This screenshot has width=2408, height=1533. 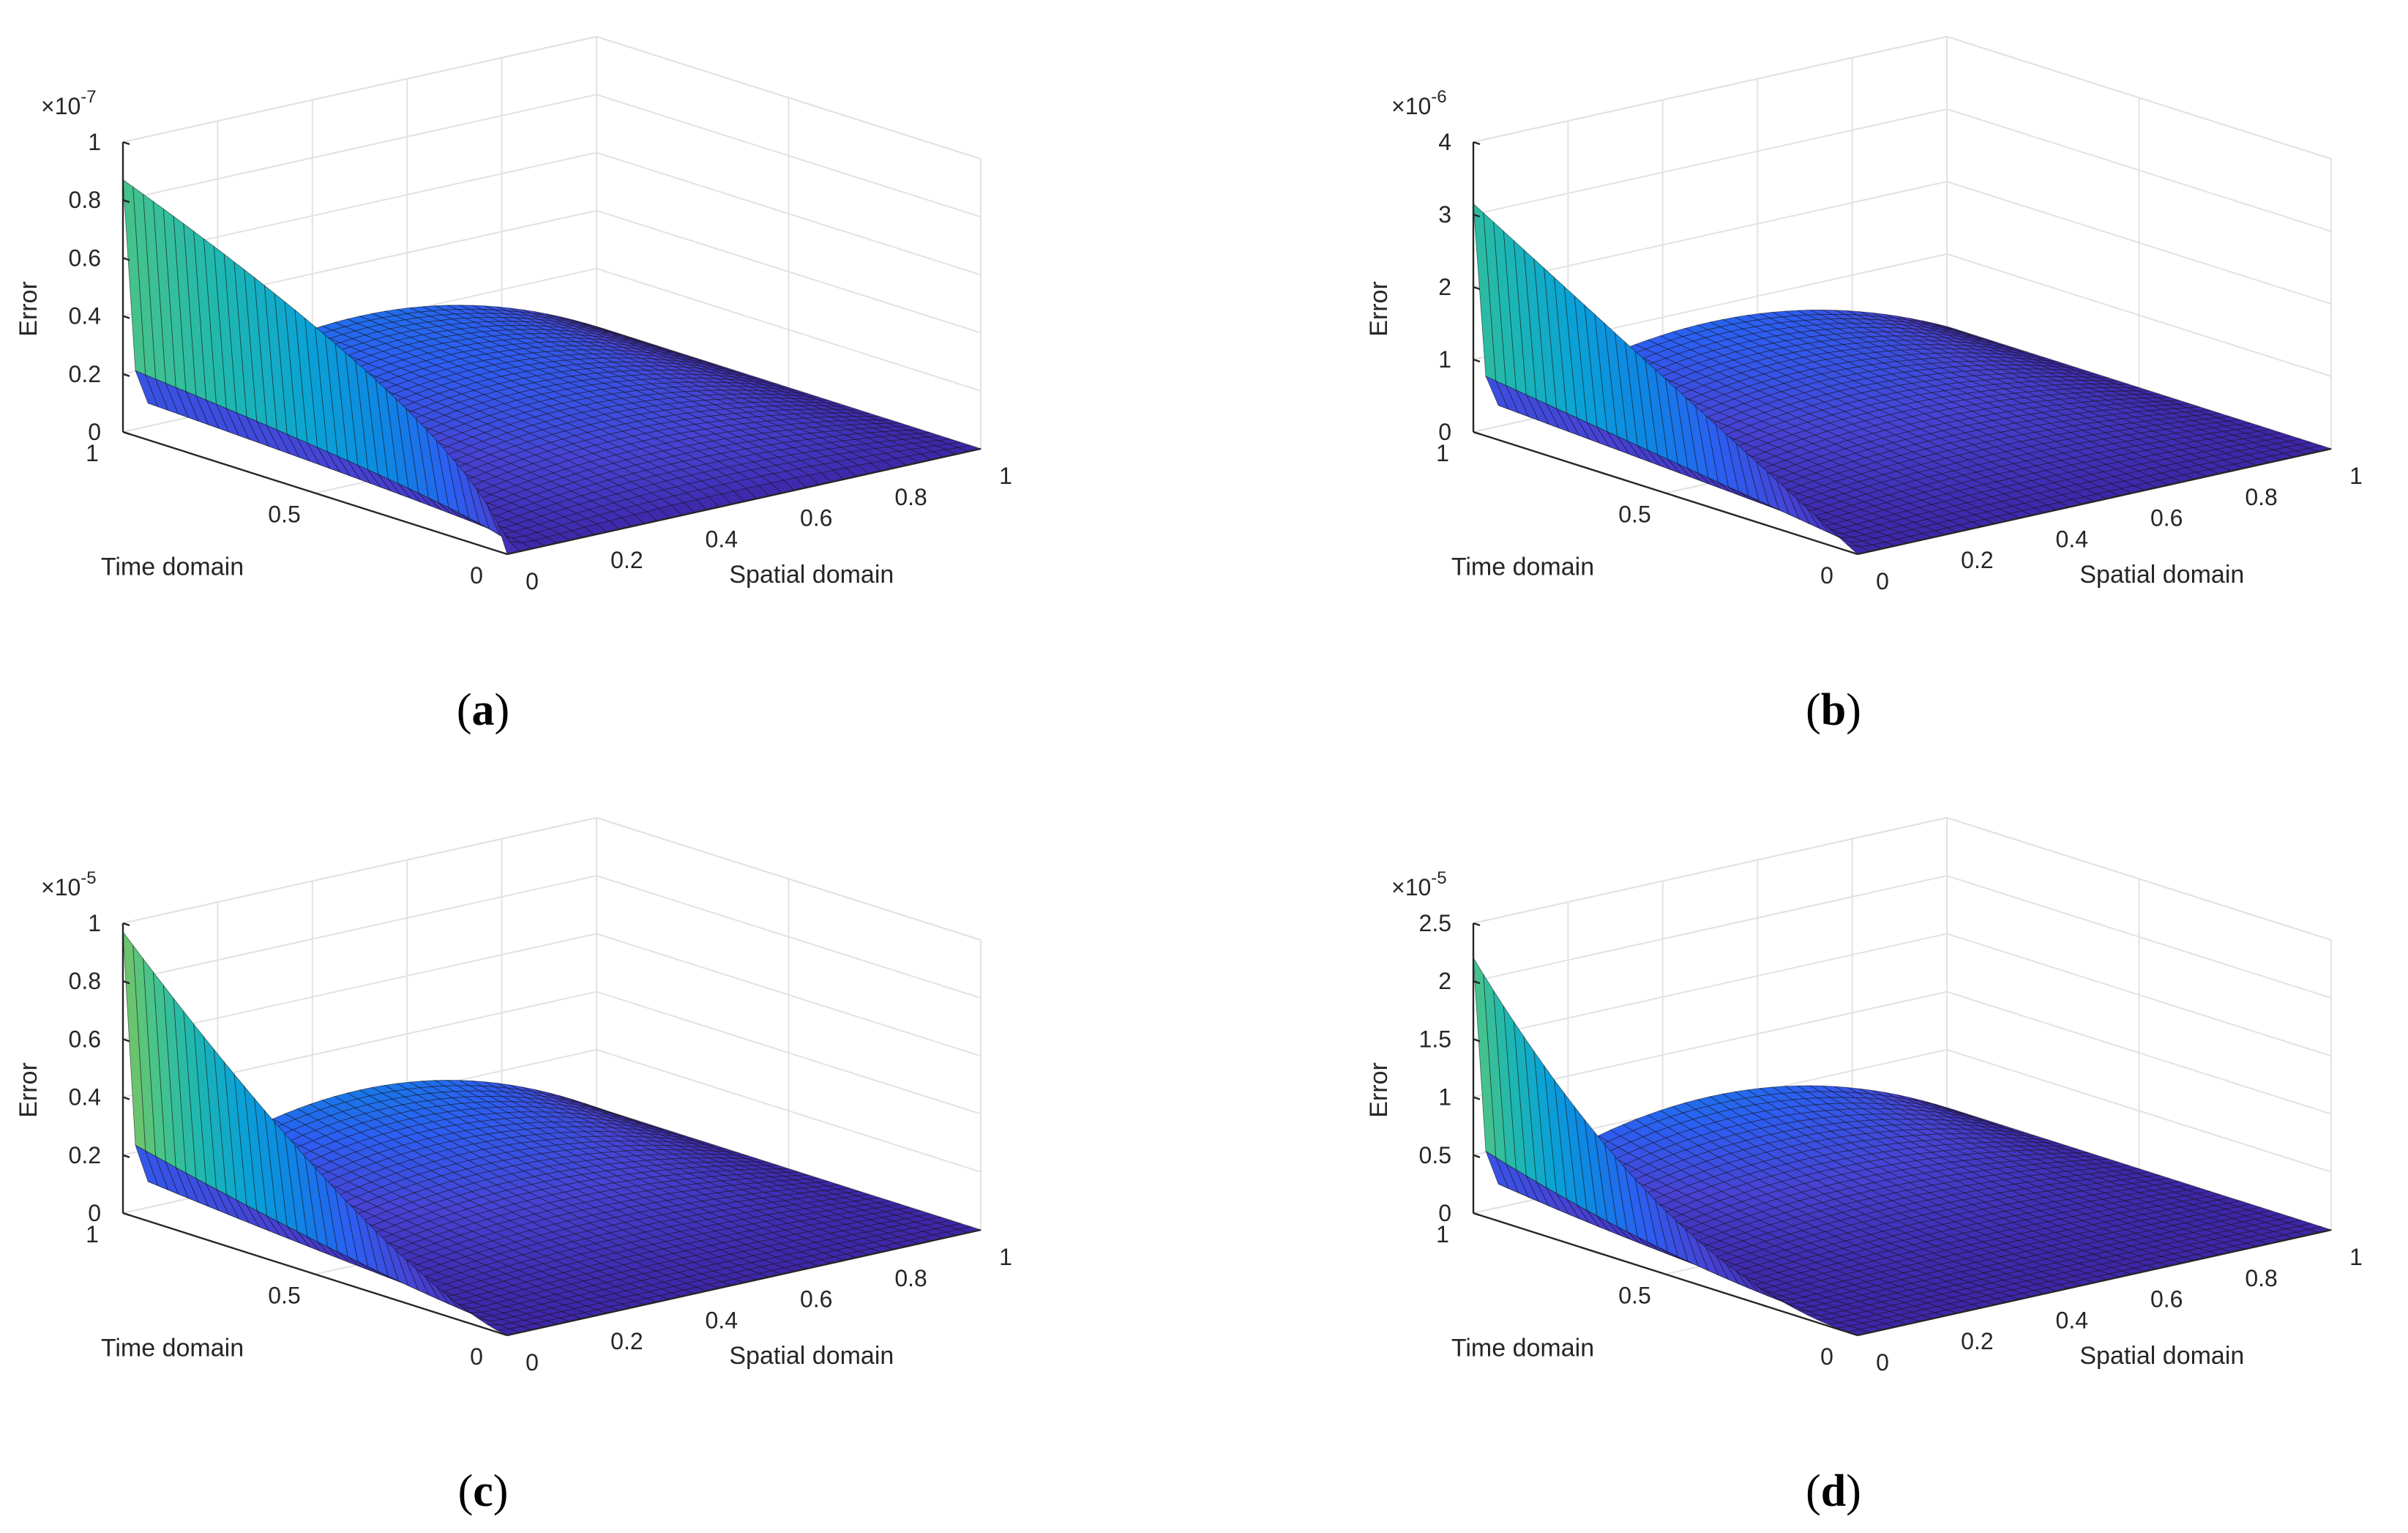 I want to click on z-exponent-power: -6, so click(x=1438, y=97).